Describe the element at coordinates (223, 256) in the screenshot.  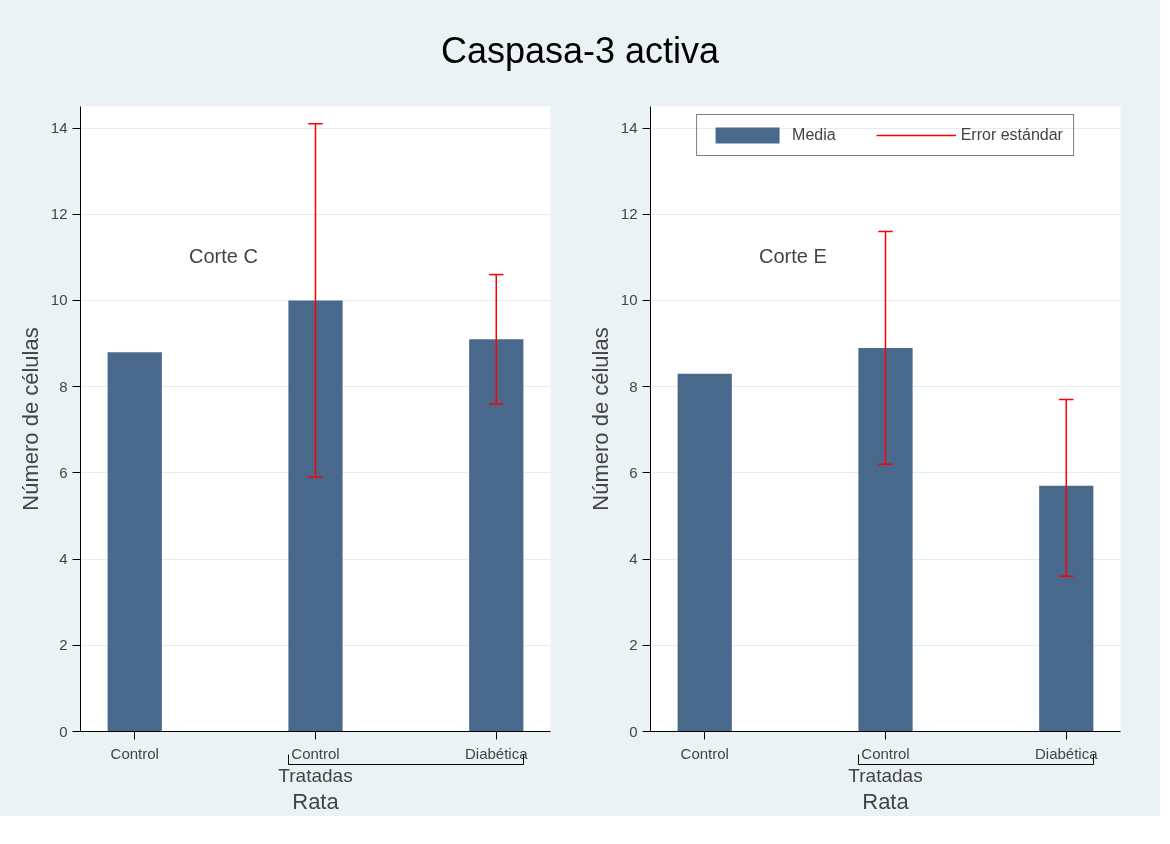
I see `annotation: Corte C` at that location.